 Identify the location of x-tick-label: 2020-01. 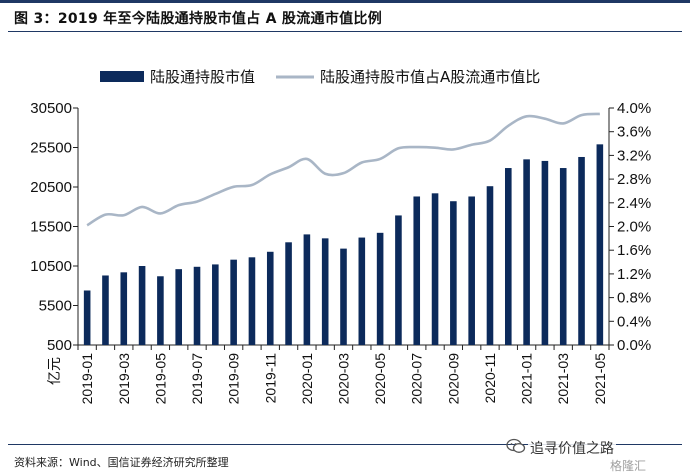
(307, 379).